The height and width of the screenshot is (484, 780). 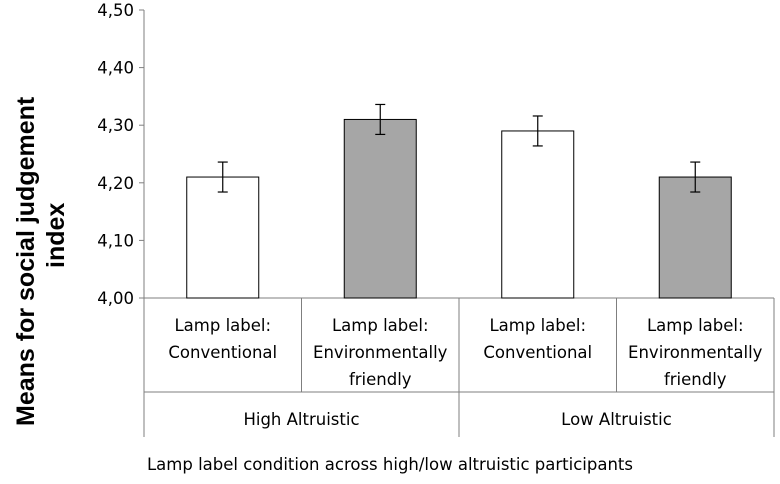 I want to click on group-label: Low Altruistic, so click(x=616, y=419).